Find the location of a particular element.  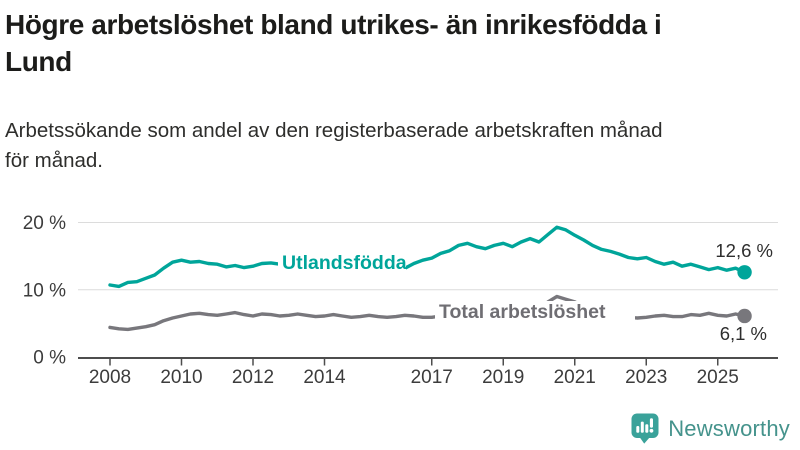

series-label-utlandsfodda-halo is located at coordinates (342, 262).